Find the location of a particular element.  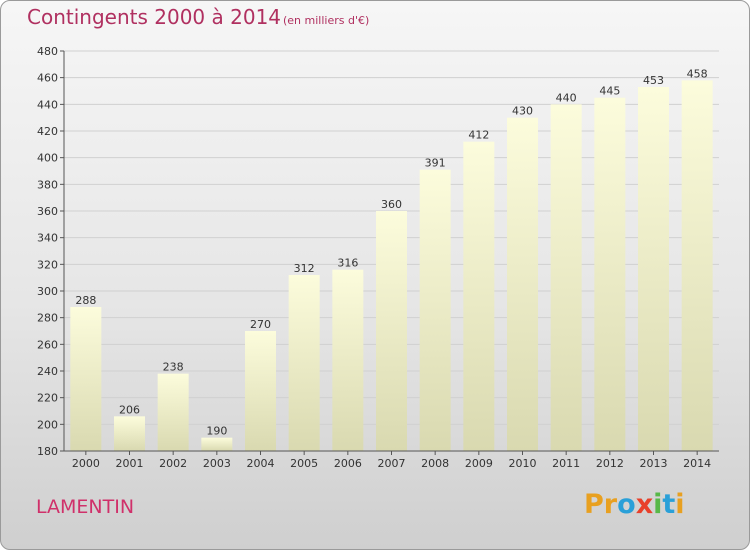

x-tick-label: 2002 is located at coordinates (173, 463).